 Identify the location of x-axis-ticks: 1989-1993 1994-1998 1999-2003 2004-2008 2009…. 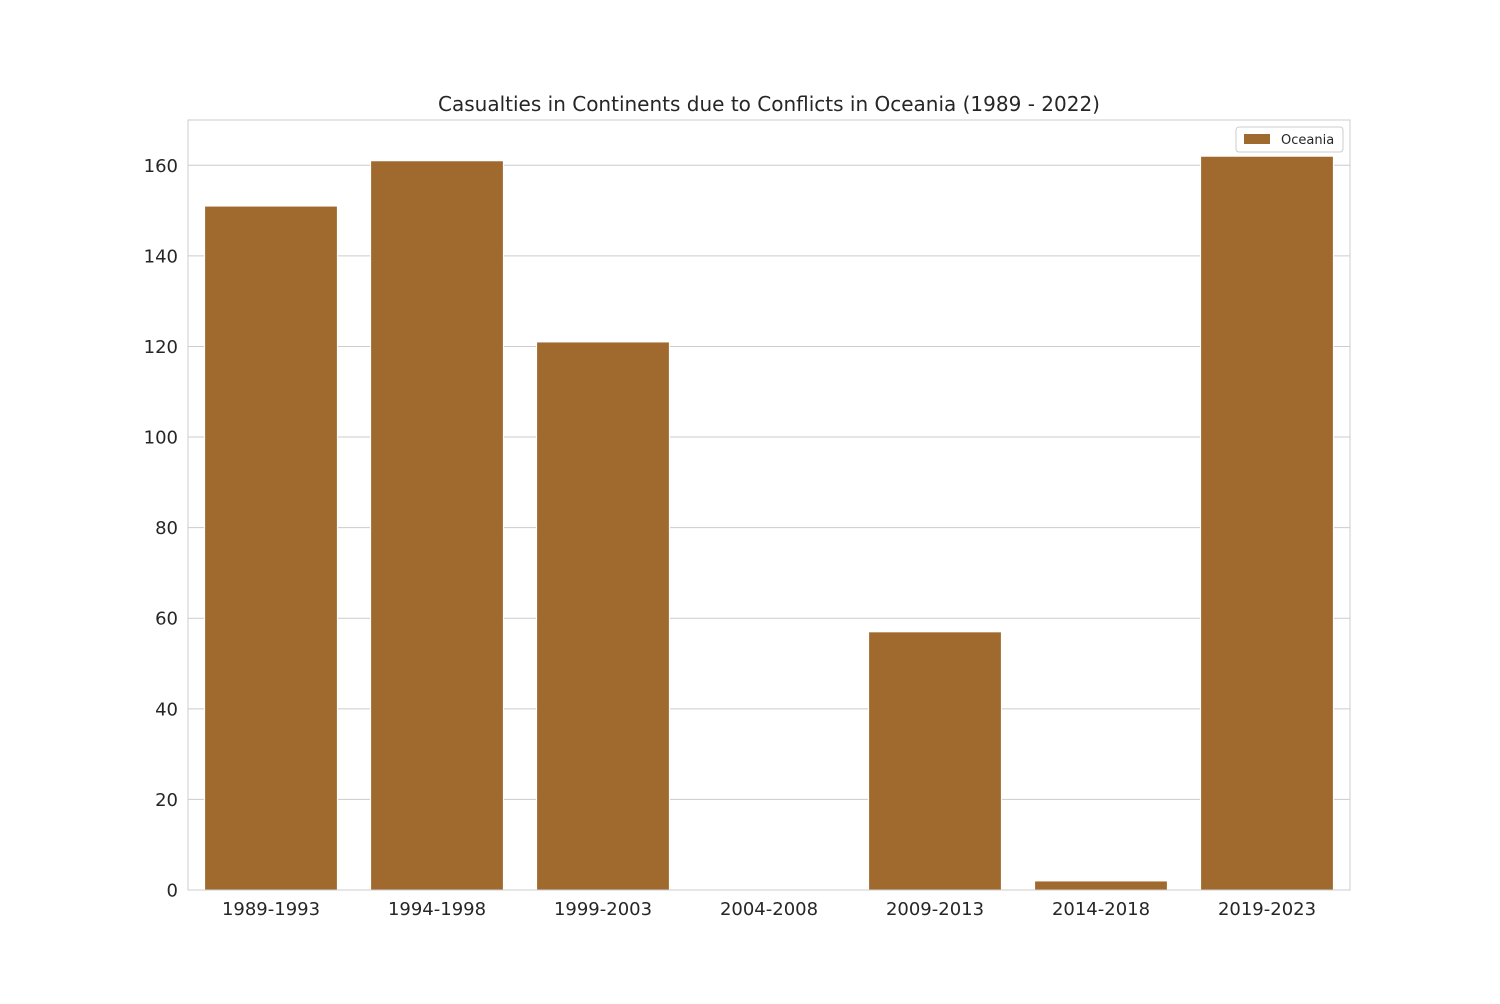
(769, 909).